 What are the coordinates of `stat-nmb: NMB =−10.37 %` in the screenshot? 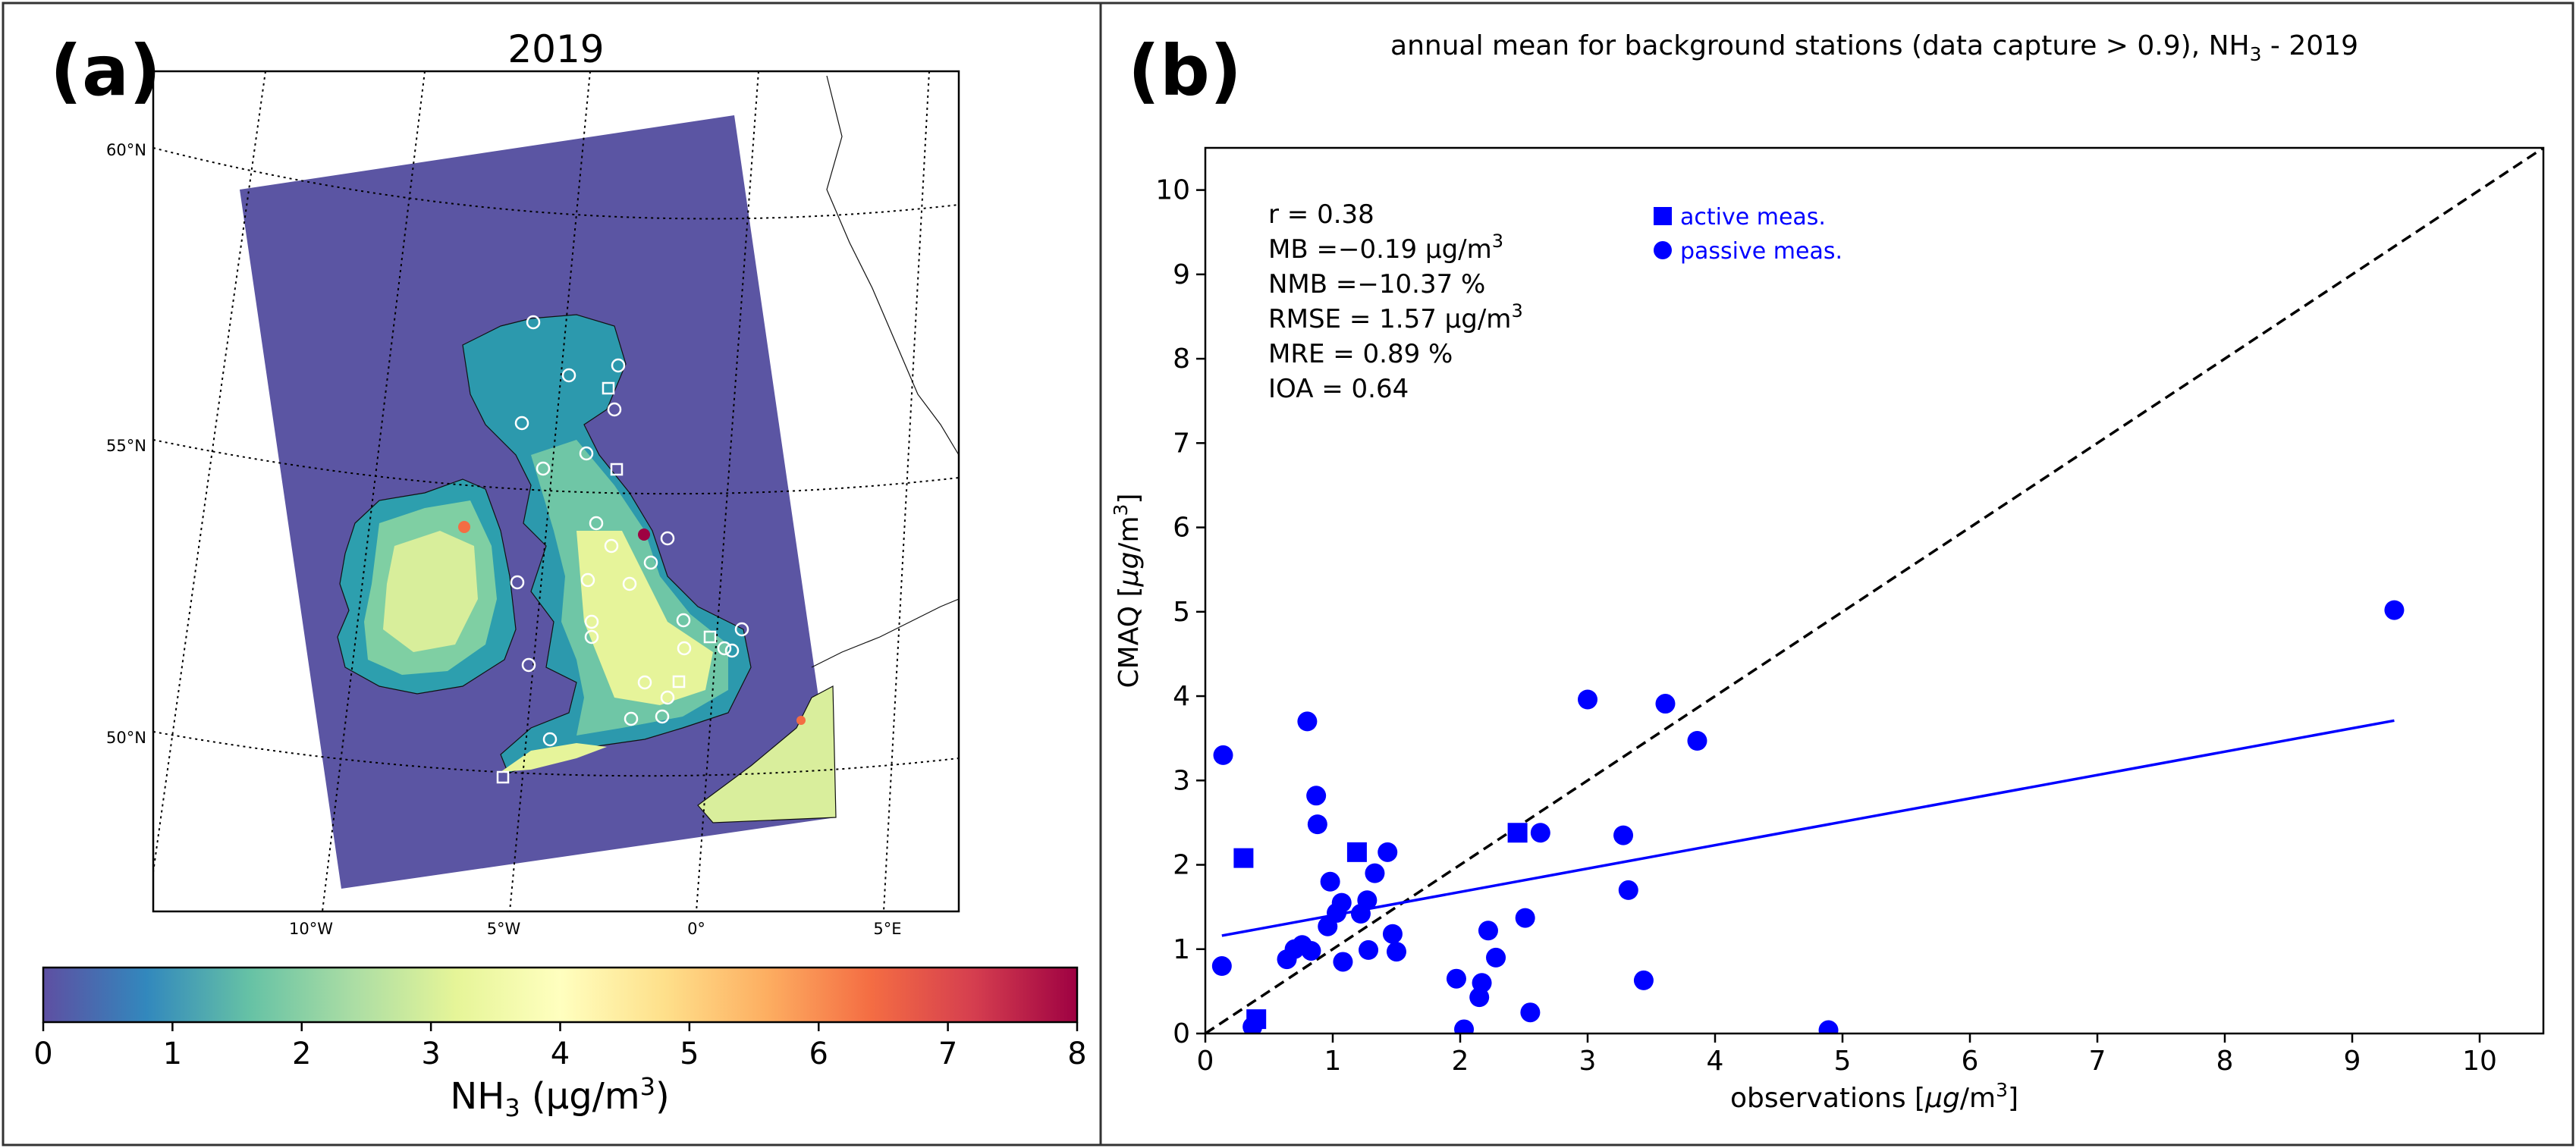 It's located at (1376, 284).